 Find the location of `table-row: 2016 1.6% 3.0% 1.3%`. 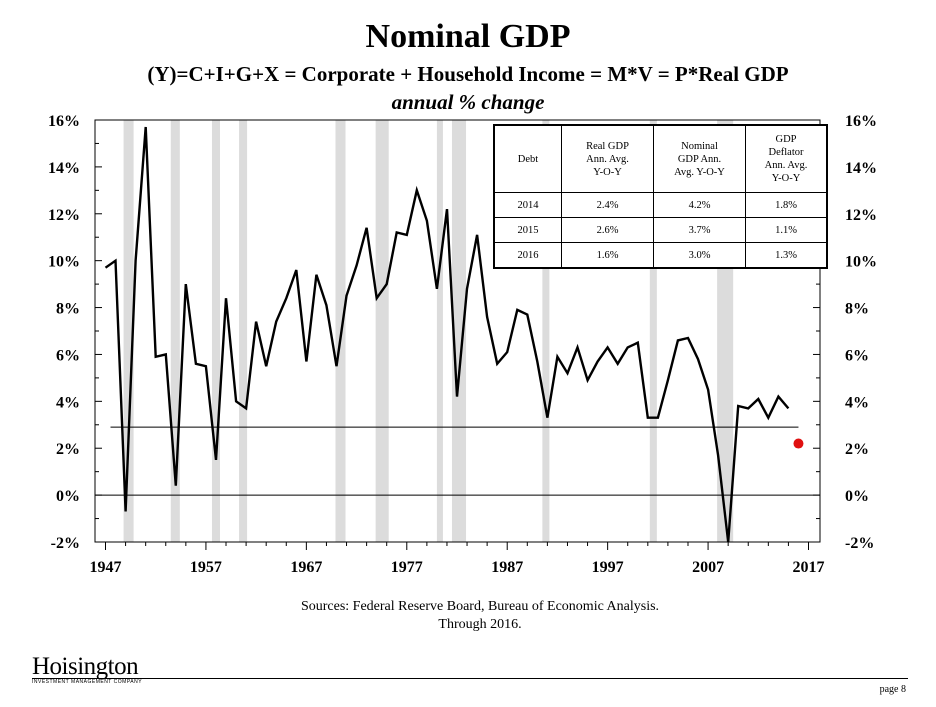

table-row: 2016 1.6% 3.0% 1.3% is located at coordinates (660, 255).